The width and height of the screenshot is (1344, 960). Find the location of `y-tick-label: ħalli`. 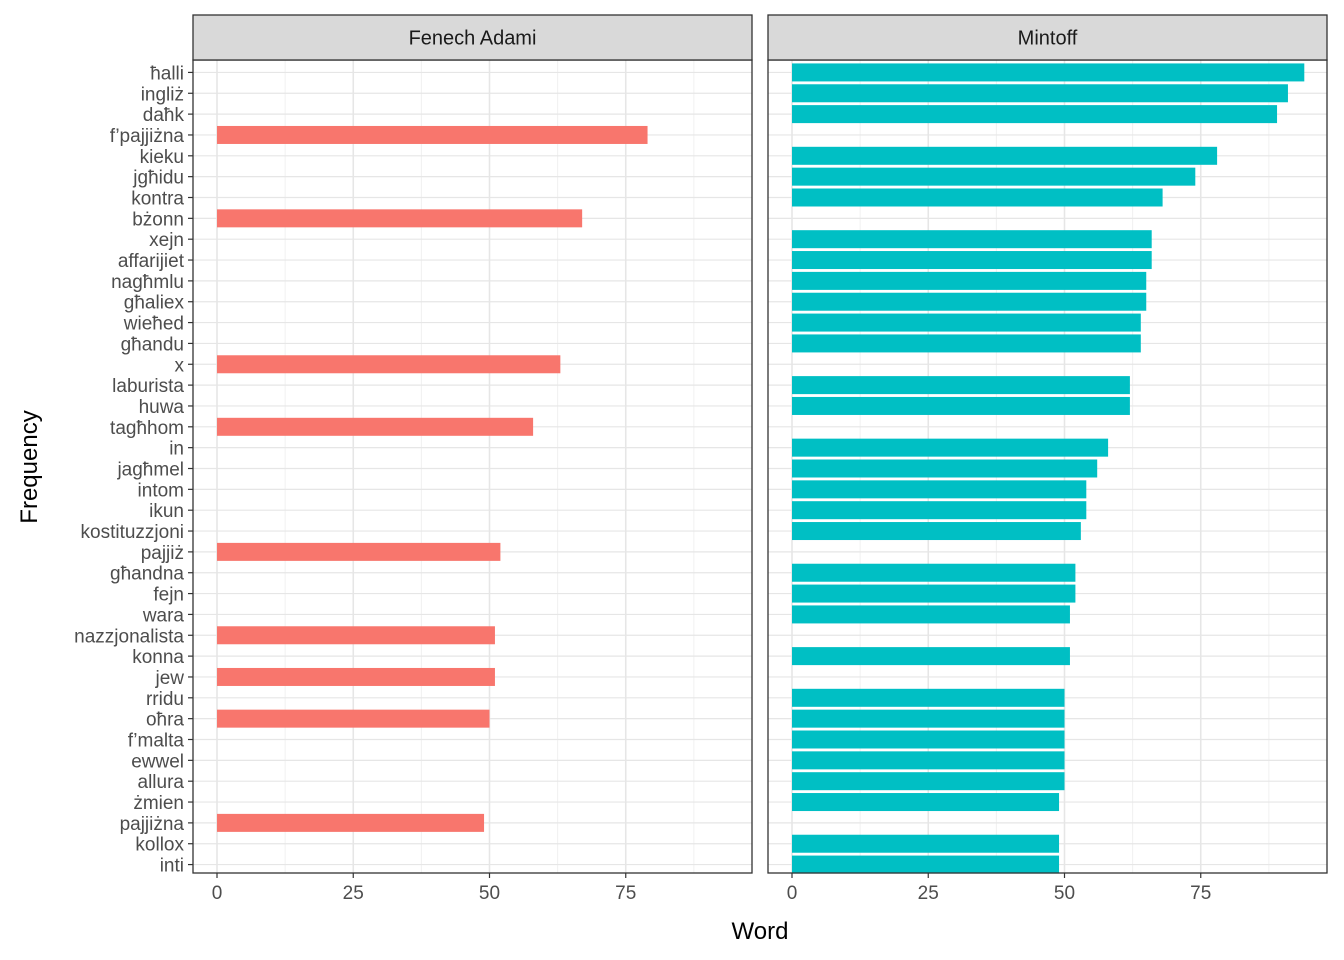

y-tick-label: ħalli is located at coordinates (167, 73).